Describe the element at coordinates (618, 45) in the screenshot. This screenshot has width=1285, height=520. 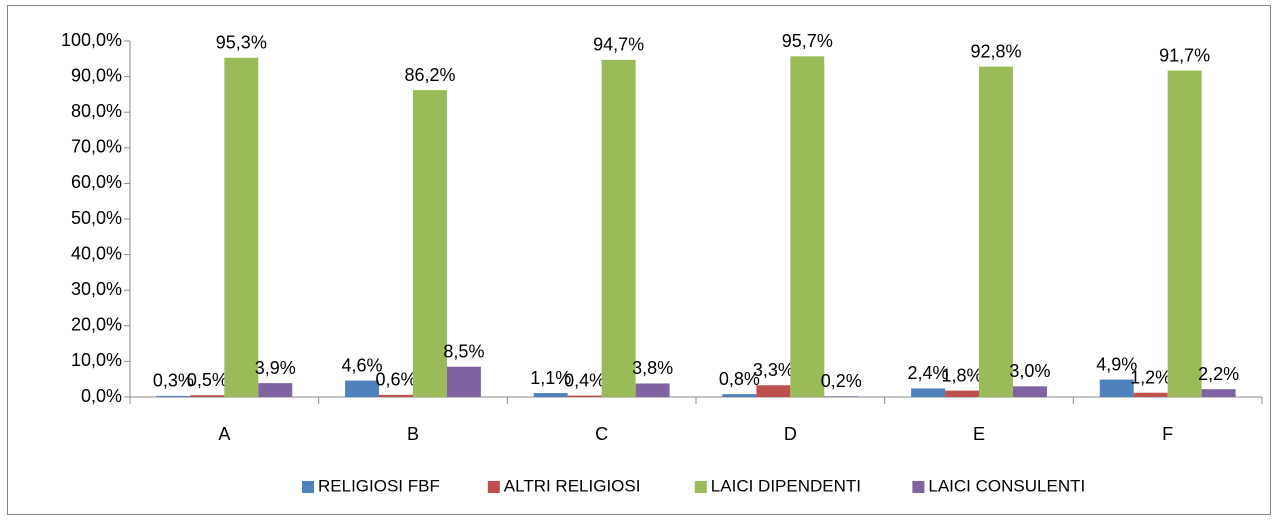
I see `data-label: 94,7%` at that location.